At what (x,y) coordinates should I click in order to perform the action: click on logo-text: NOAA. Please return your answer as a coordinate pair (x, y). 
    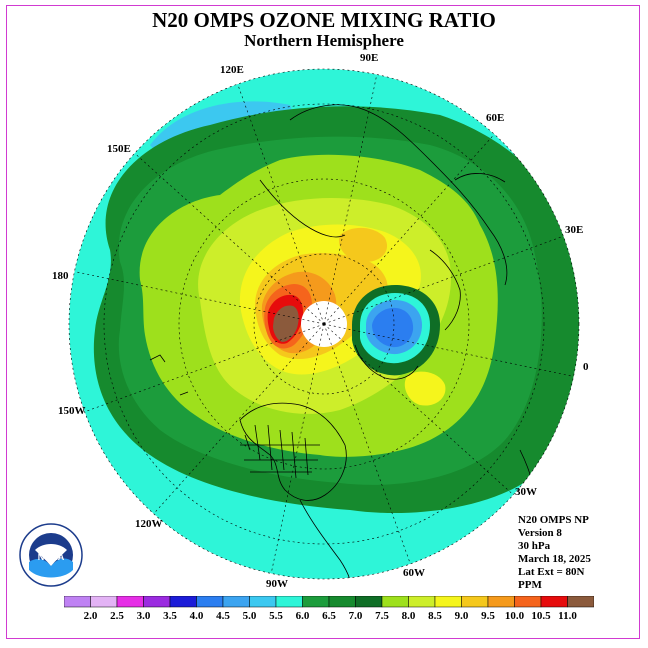
    Looking at the image, I should click on (51, 557).